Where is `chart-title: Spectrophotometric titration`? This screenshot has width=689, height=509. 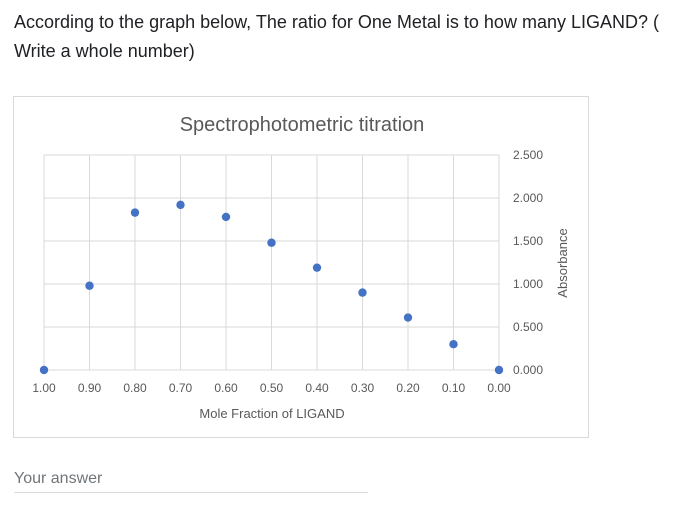 chart-title: Spectrophotometric titration is located at coordinates (302, 125).